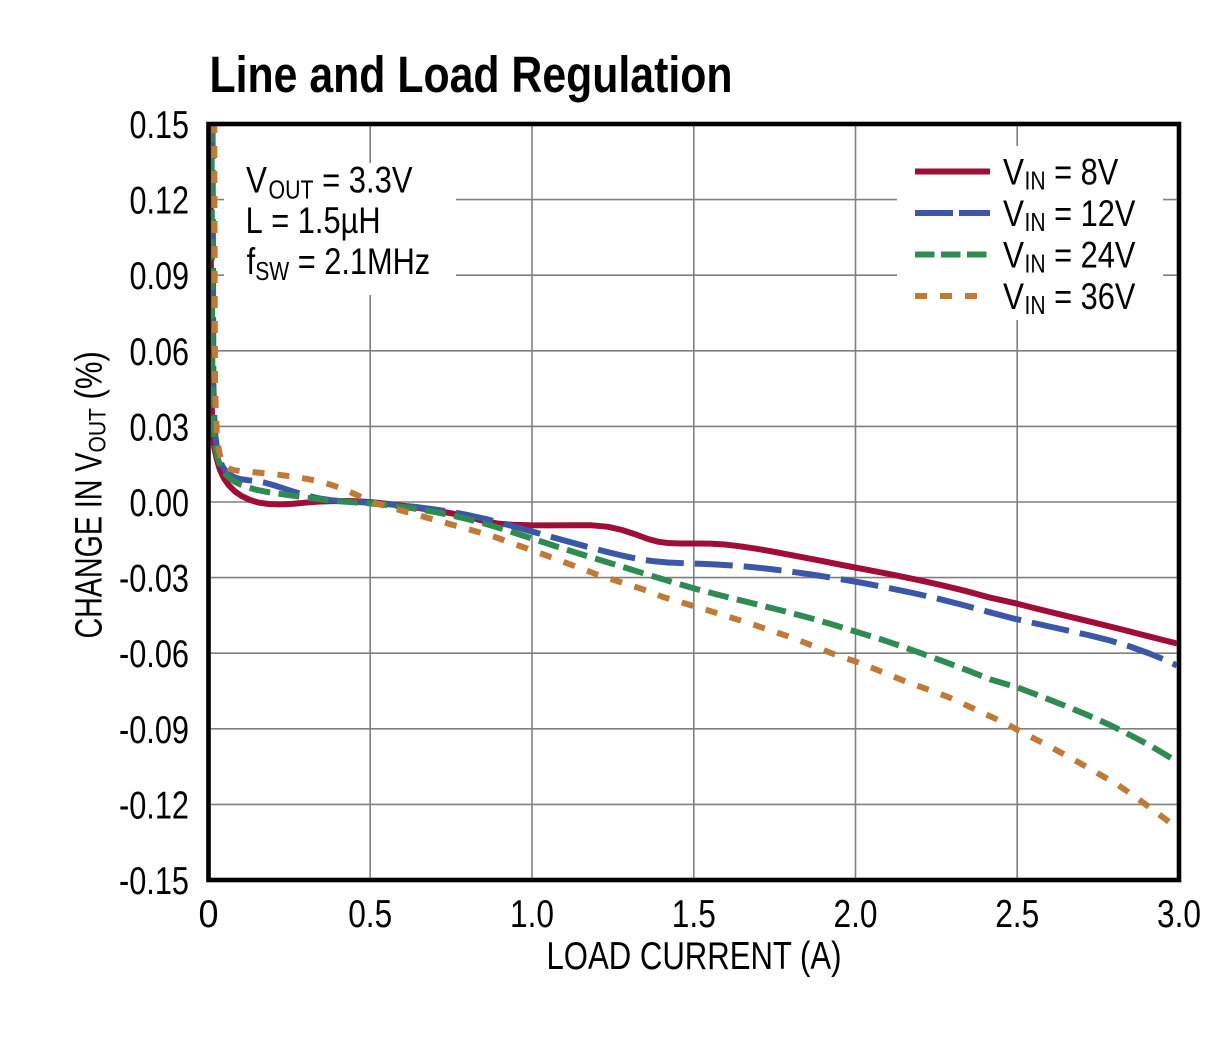 This screenshot has width=1228, height=1041. Describe the element at coordinates (160, 276) in the screenshot. I see `svg-text: 0.09` at that location.